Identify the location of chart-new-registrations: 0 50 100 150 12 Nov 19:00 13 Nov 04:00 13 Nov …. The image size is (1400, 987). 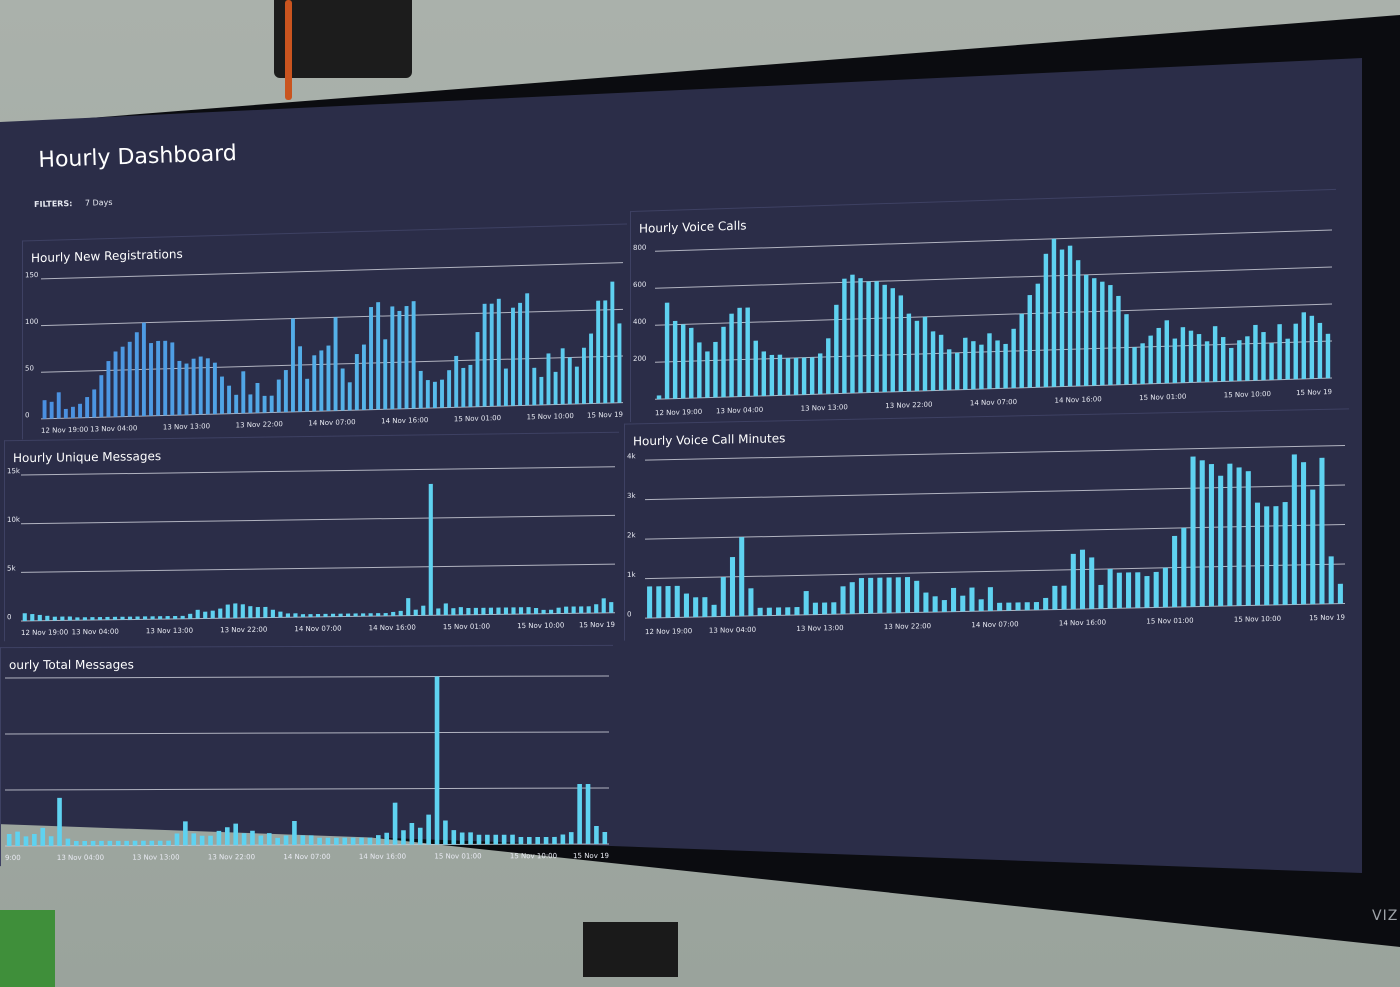
(324, 348).